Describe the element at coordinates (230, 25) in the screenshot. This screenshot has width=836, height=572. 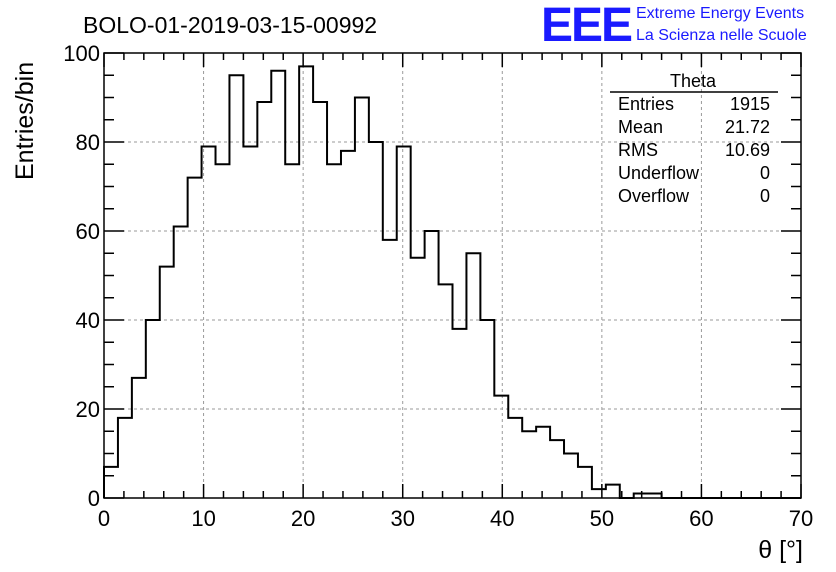
I see `chart-title: BOLO-01-2019-03-15-00992` at that location.